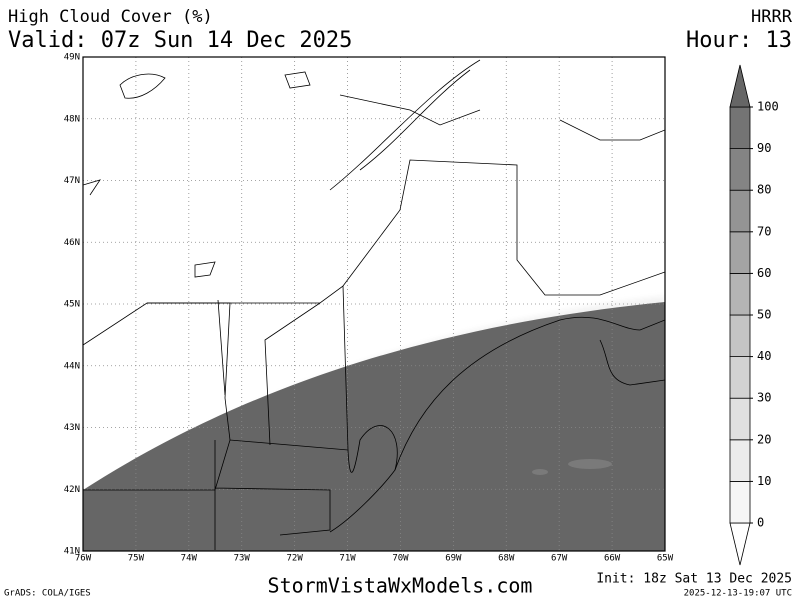 This screenshot has width=800, height=600. What do you see at coordinates (72, 119) in the screenshot?
I see `lat-label: 48N` at bounding box center [72, 119].